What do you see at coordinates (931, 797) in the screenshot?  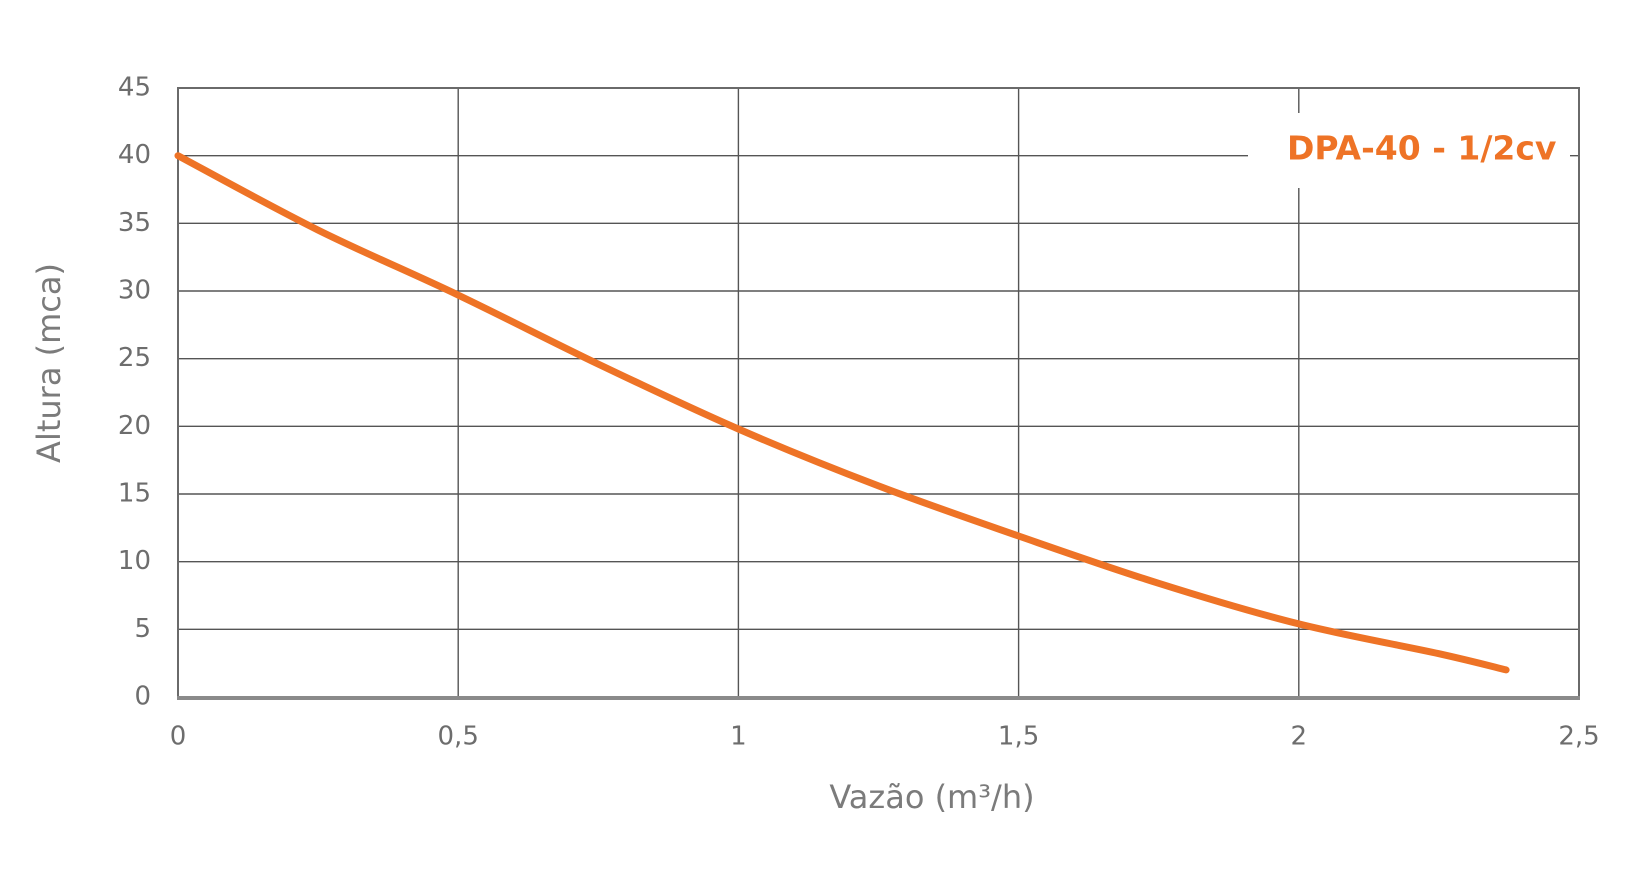 I see `x-axis-label: Vazão (m³/h)` at bounding box center [931, 797].